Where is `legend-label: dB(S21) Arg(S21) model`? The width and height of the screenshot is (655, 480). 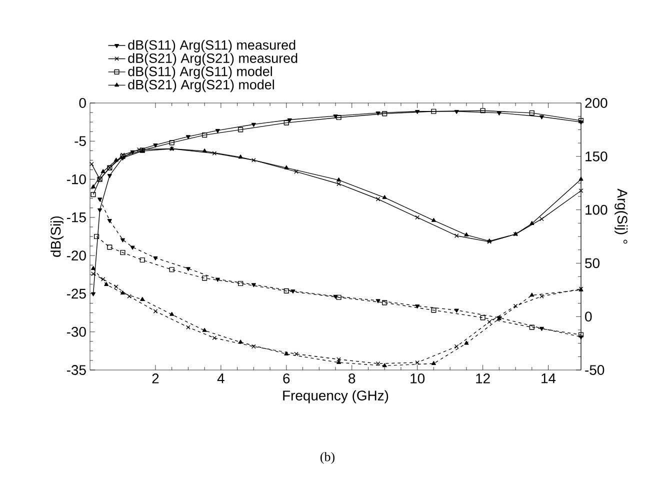 legend-label: dB(S21) Arg(S21) model is located at coordinates (201, 86).